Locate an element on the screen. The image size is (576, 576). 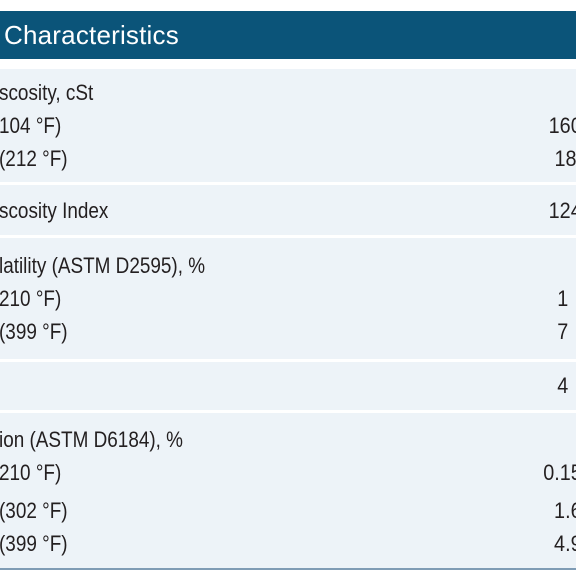
viscosity-row-212f: (212 °F) 18 is located at coordinates (288, 159).